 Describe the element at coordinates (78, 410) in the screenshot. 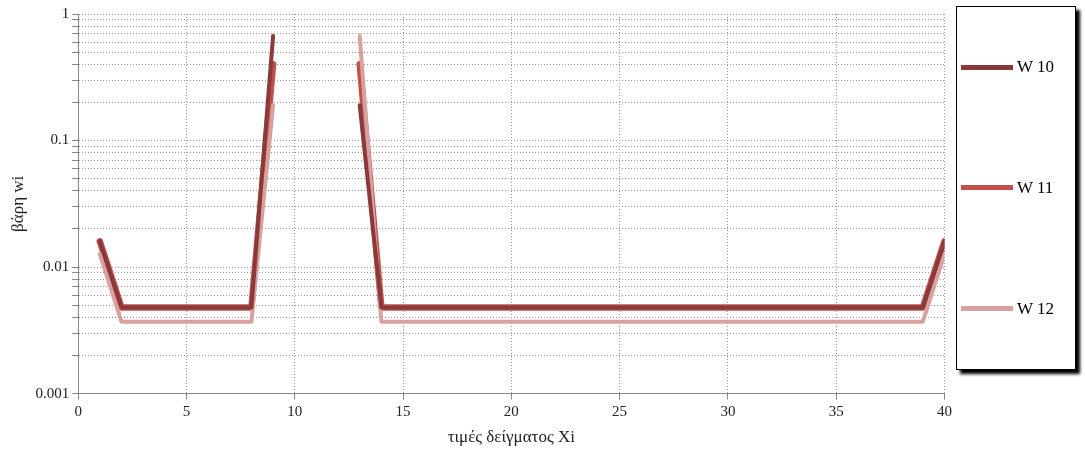

I see `x-tick-label: 0` at that location.